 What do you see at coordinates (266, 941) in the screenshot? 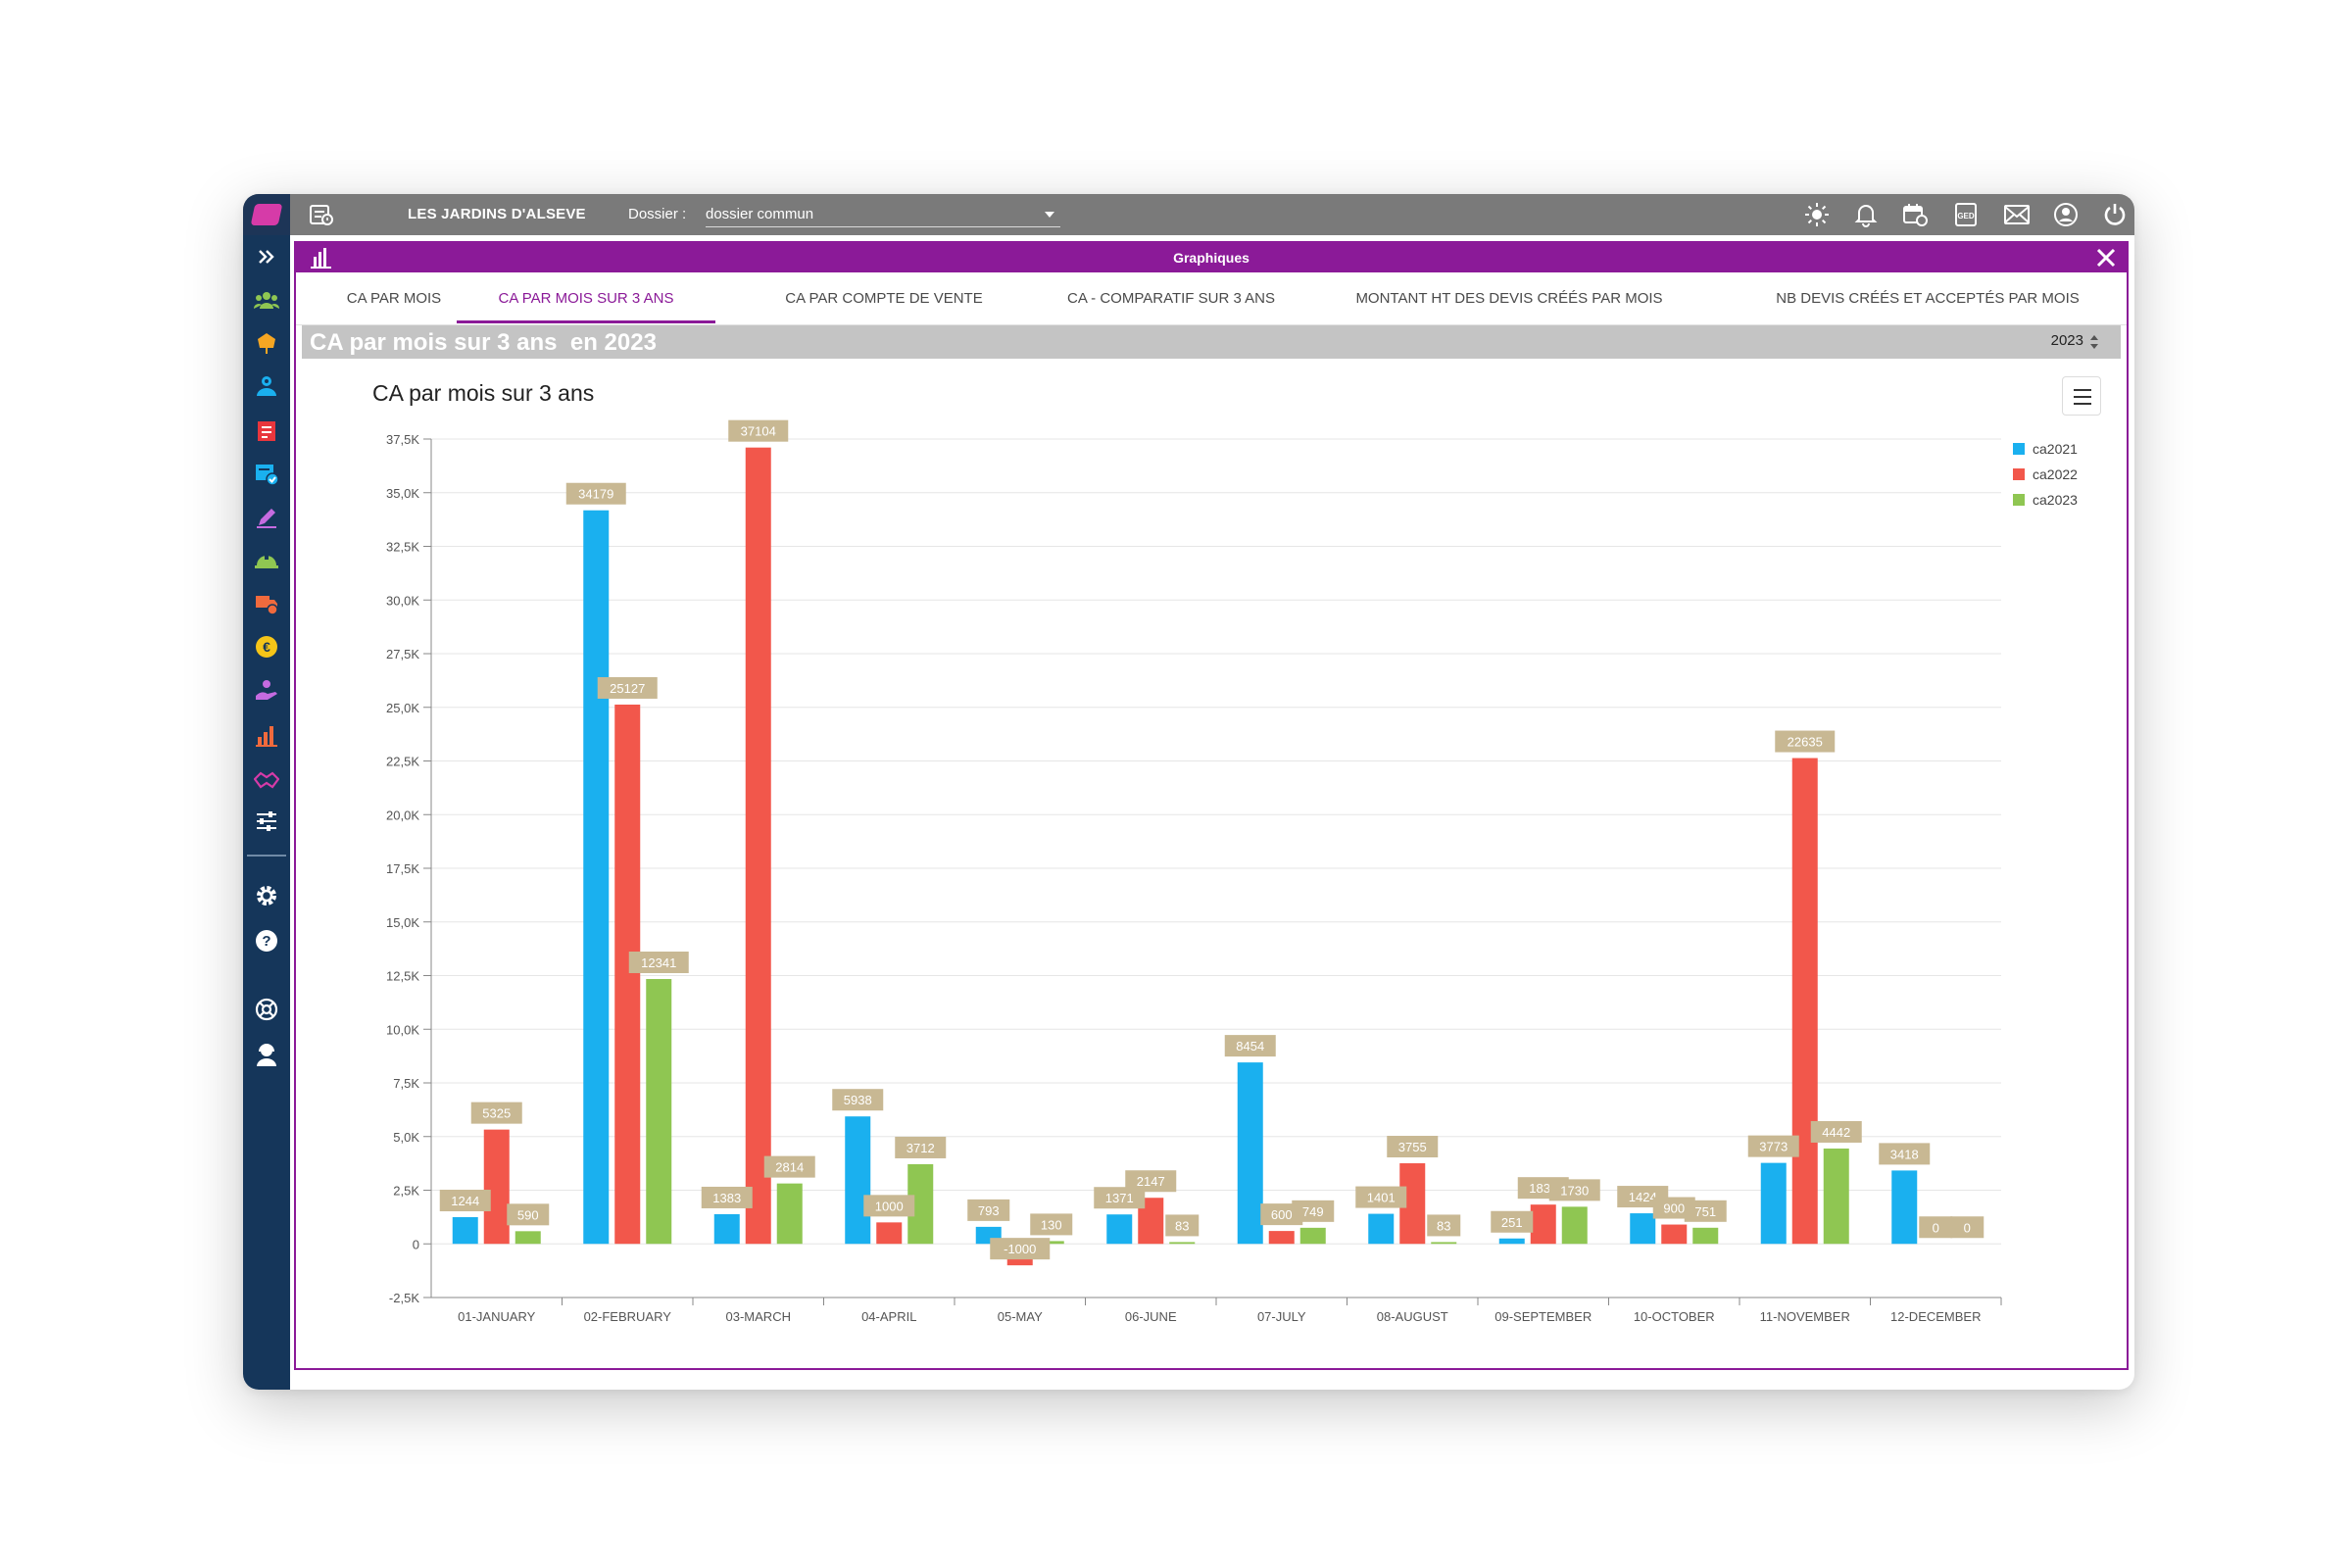
I see `help-icon: ?` at bounding box center [266, 941].